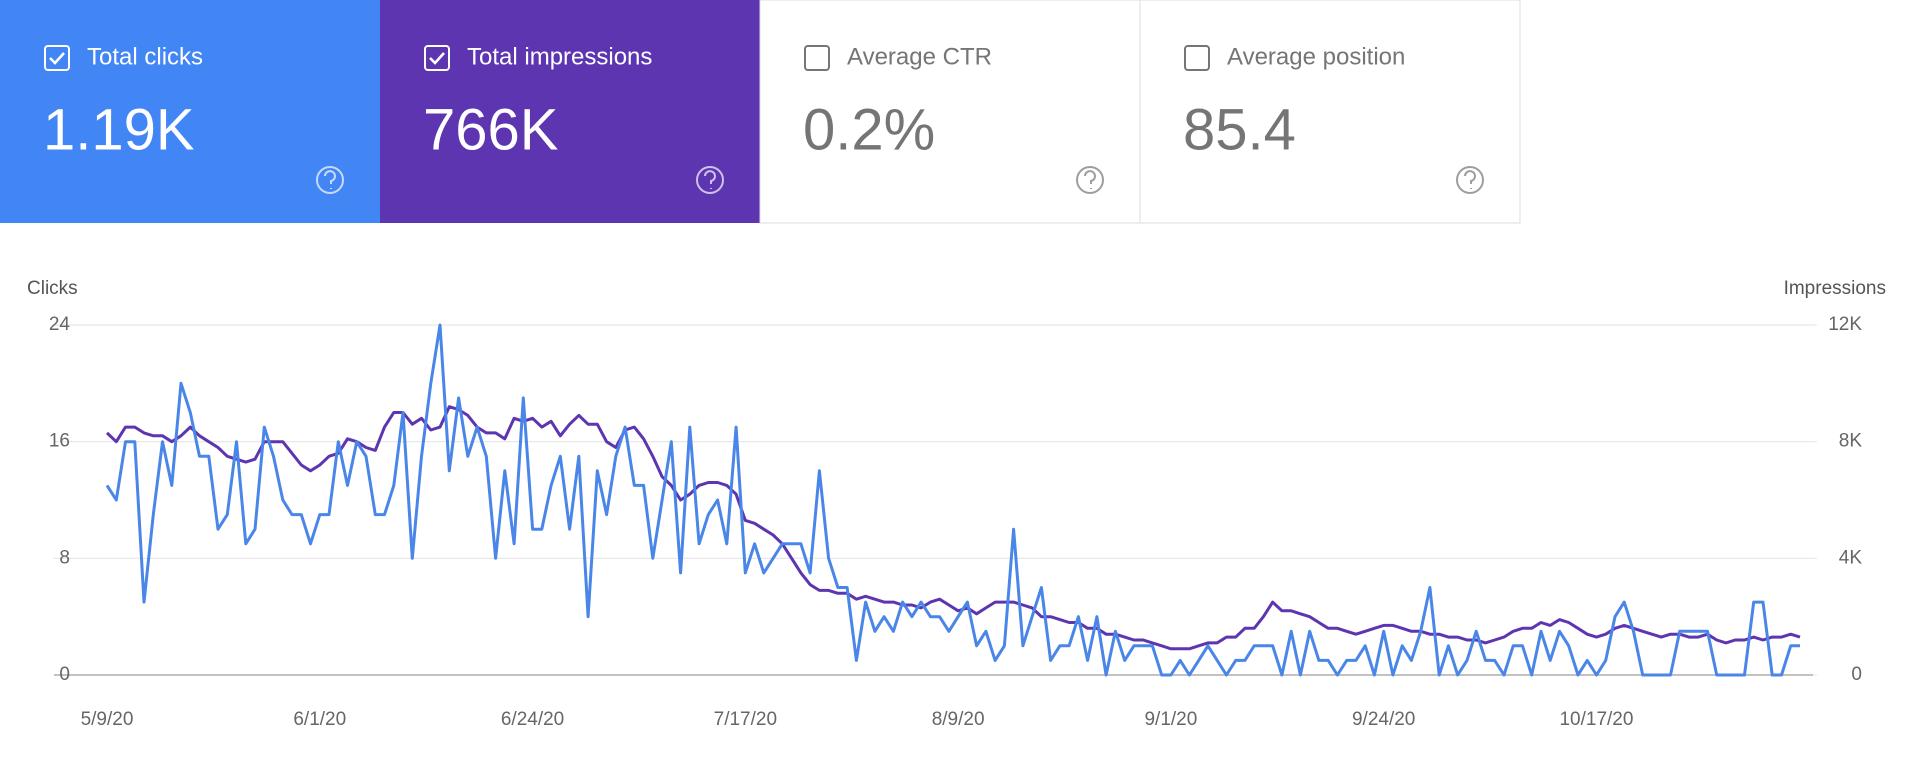  Describe the element at coordinates (1851, 557) in the screenshot. I see `y2-tick-label: 4K` at that location.